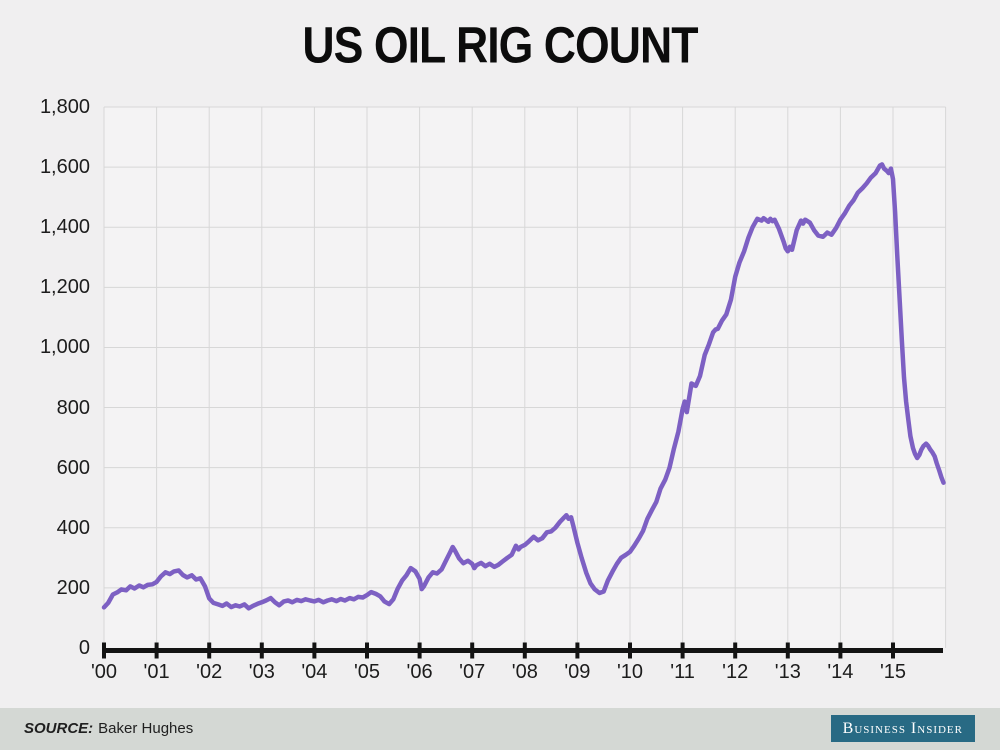 The height and width of the screenshot is (750, 1000). What do you see at coordinates (787, 672) in the screenshot?
I see `x-axis-label: '13` at bounding box center [787, 672].